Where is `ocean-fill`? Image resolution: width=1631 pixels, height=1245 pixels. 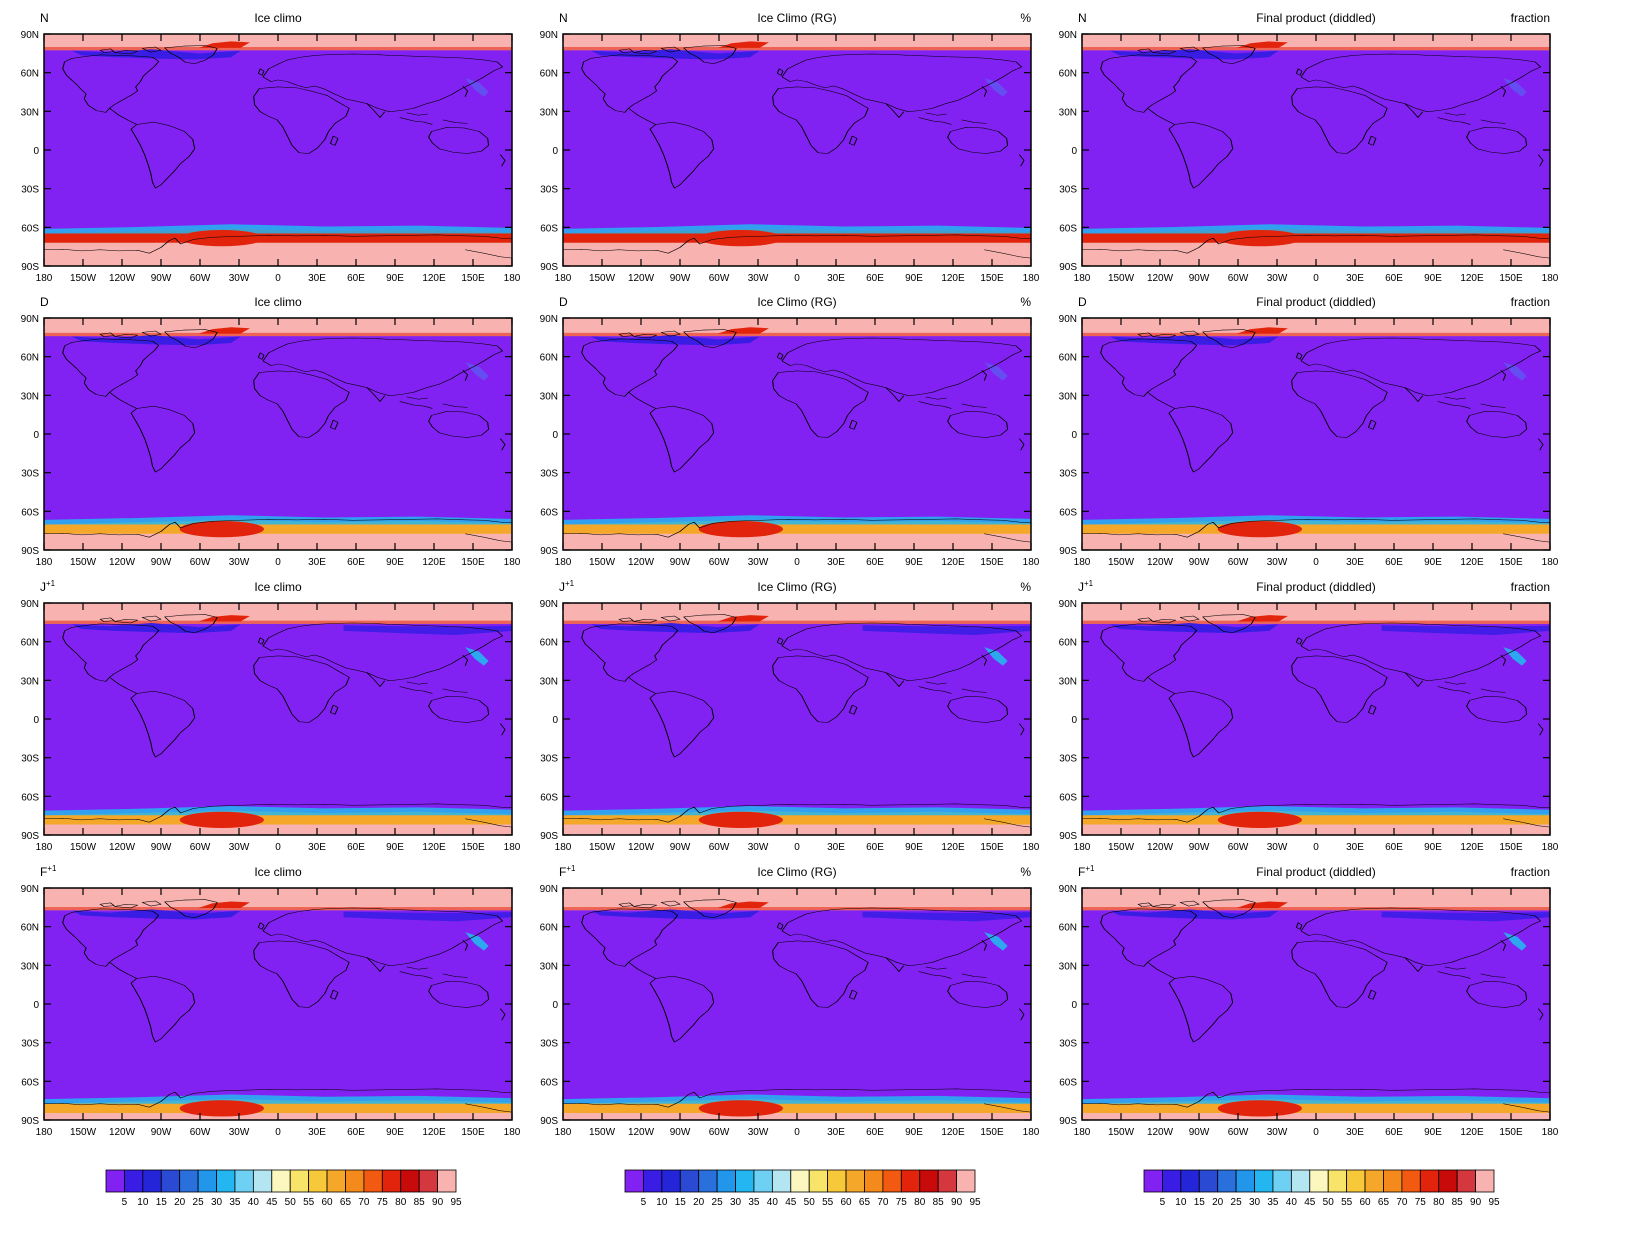 ocean-fill is located at coordinates (278, 1004).